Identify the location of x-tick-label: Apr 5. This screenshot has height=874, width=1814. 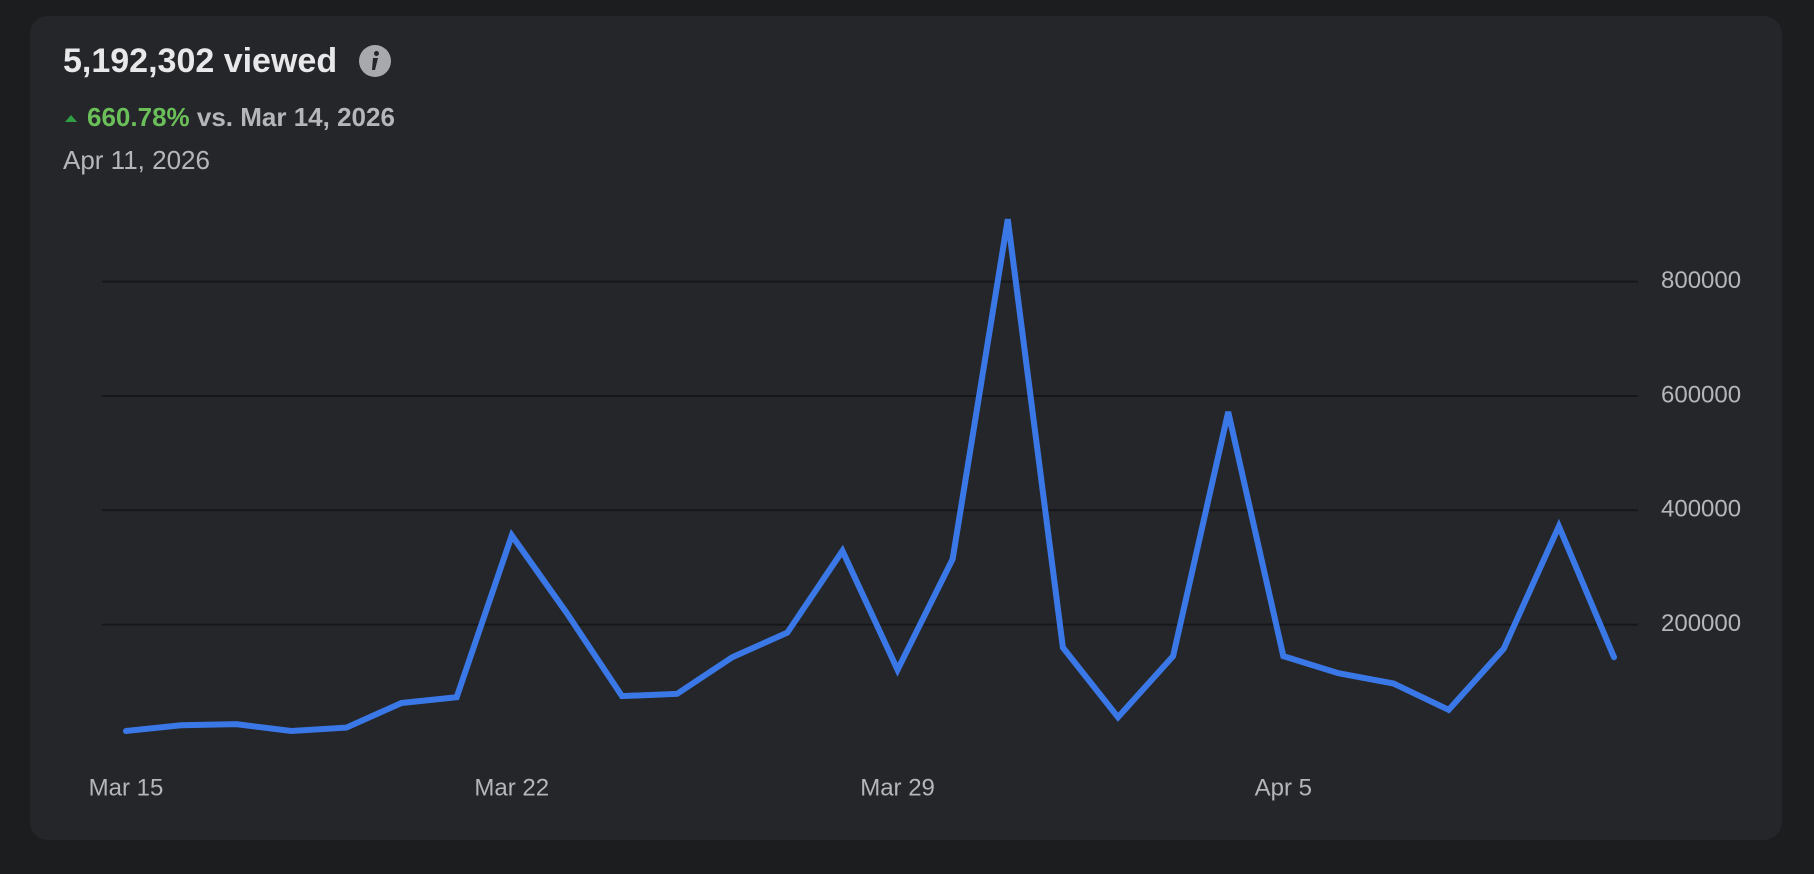
(1283, 787).